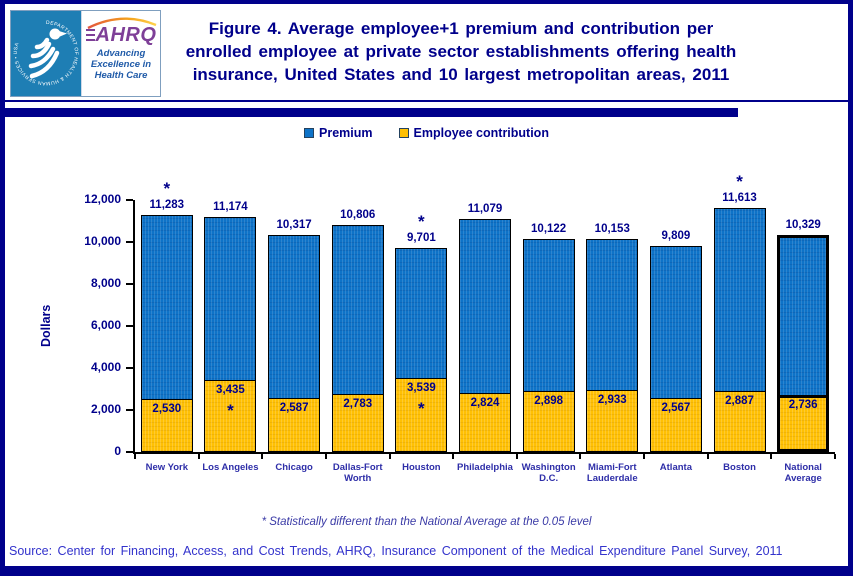  I want to click on contribution-value-label: 3,539, so click(421, 387).